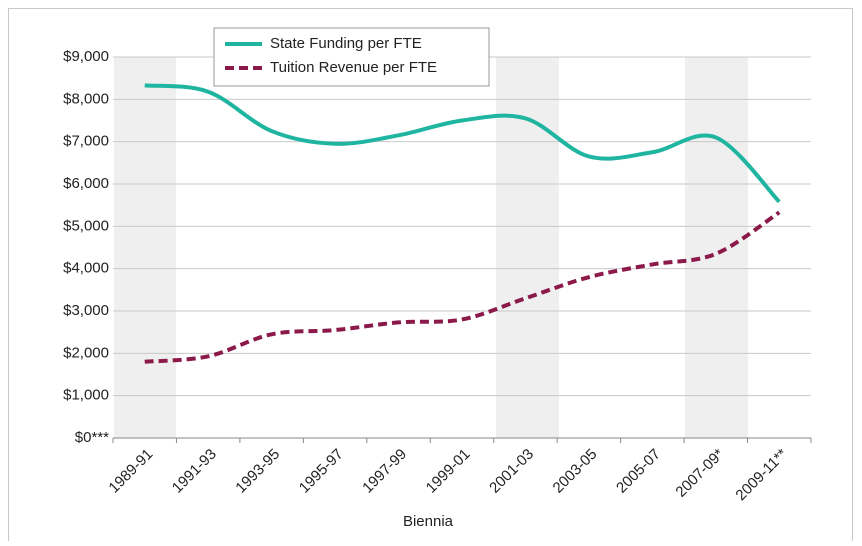  Describe the element at coordinates (511, 471) in the screenshot. I see `x-tick-label: 2001-03` at that location.